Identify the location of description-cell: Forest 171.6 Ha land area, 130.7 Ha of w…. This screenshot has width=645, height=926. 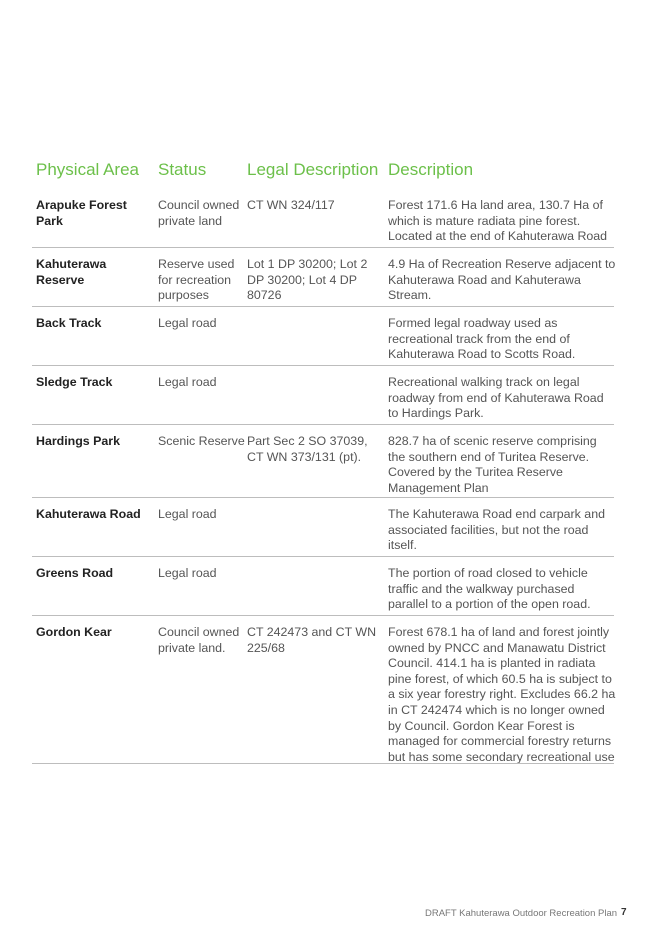
(498, 221).